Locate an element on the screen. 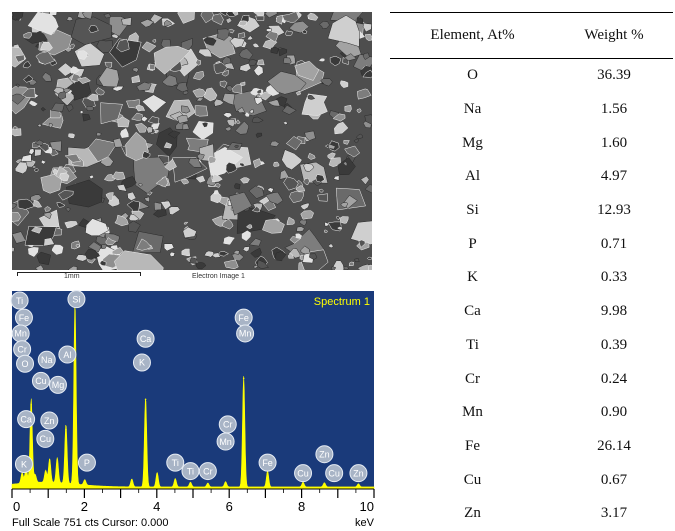 Image resolution: width=675 pixels, height=531 pixels. sem-footer-bar: 1mm Electron Image 1 is located at coordinates (192, 277).